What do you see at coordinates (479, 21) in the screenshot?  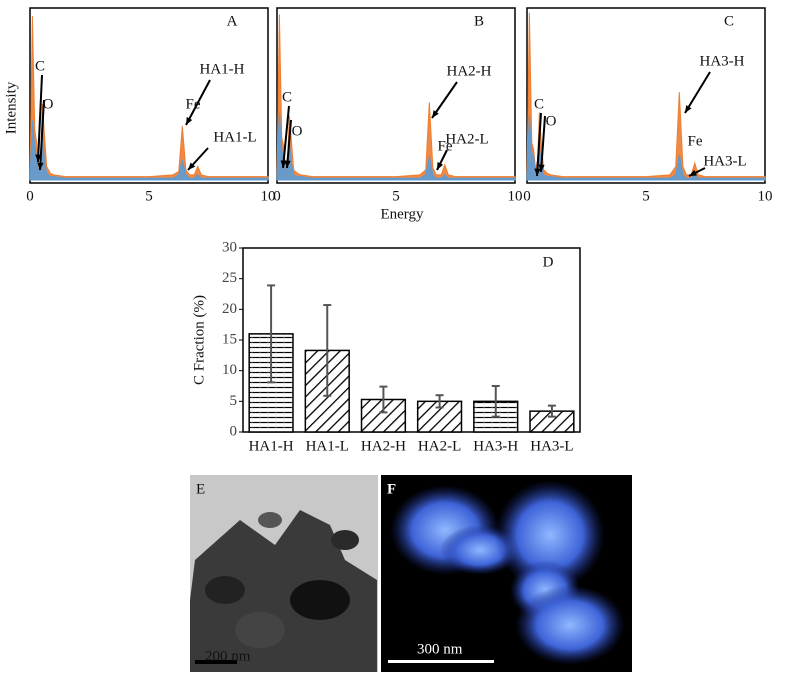 I see `panel-label: B` at bounding box center [479, 21].